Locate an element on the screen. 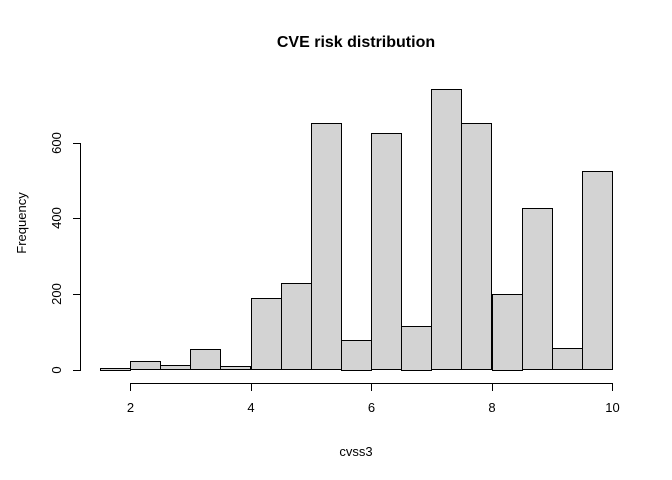  x-tick-label: 6 is located at coordinates (371, 407).